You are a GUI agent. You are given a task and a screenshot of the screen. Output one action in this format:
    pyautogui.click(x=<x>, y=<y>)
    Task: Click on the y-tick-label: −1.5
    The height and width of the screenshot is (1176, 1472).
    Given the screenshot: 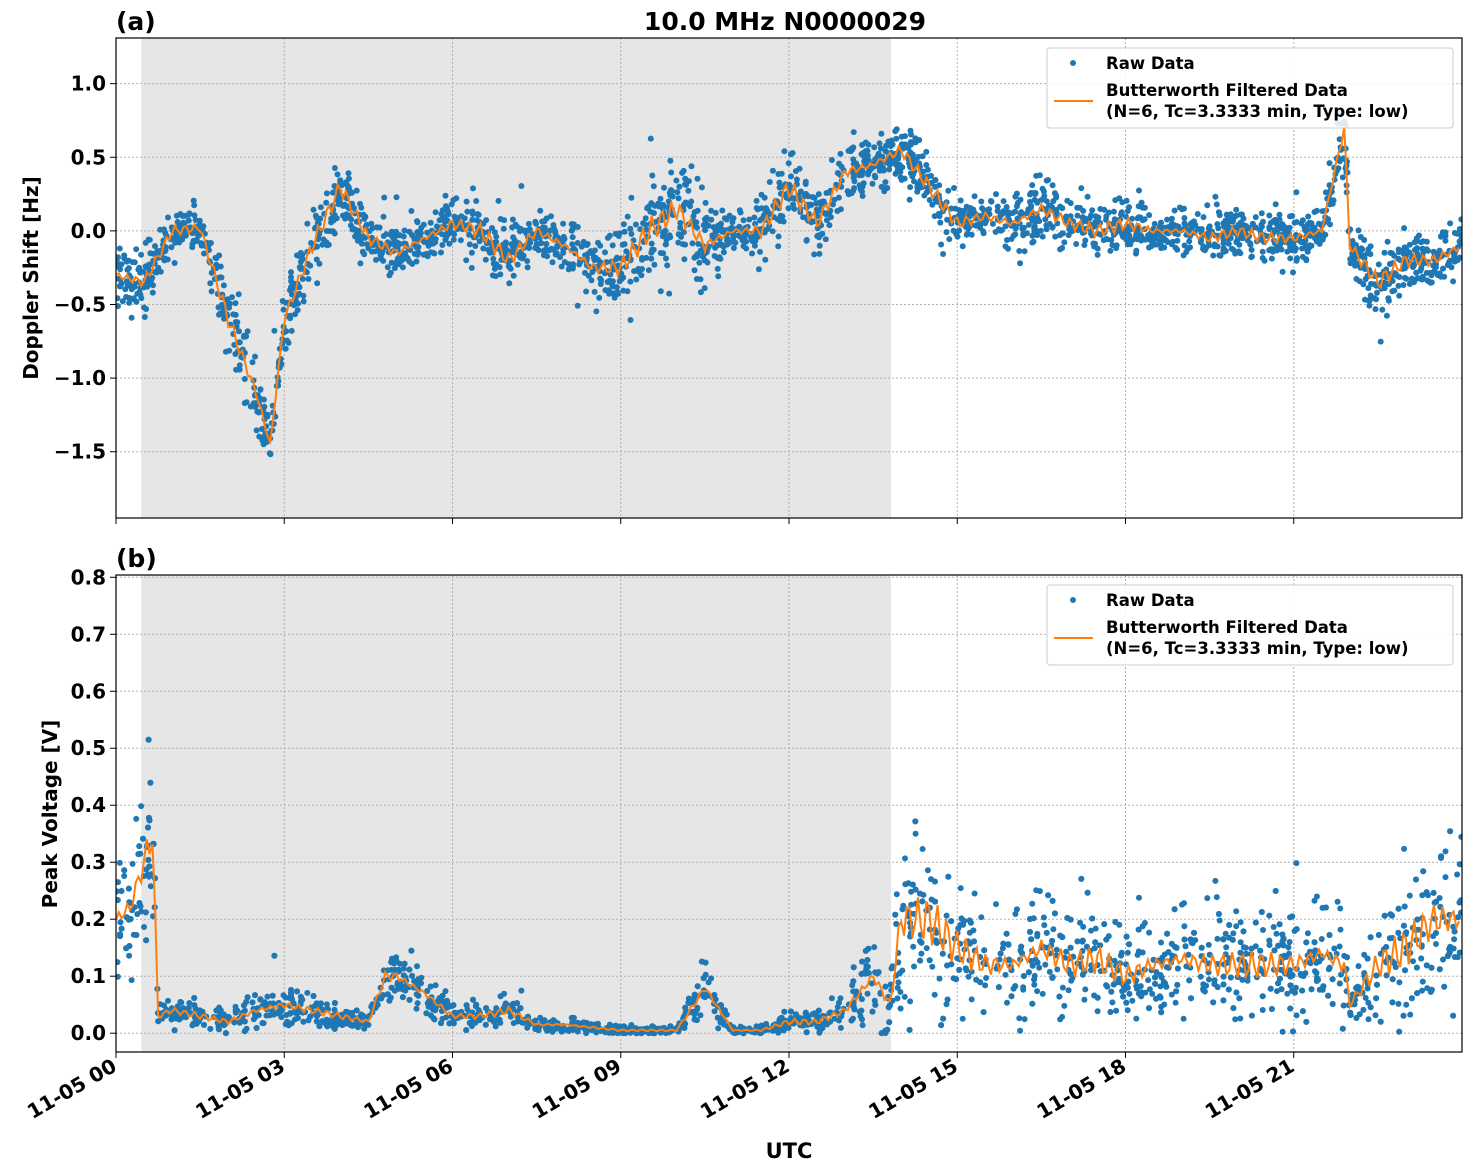 What is the action you would take?
    pyautogui.click(x=80, y=452)
    